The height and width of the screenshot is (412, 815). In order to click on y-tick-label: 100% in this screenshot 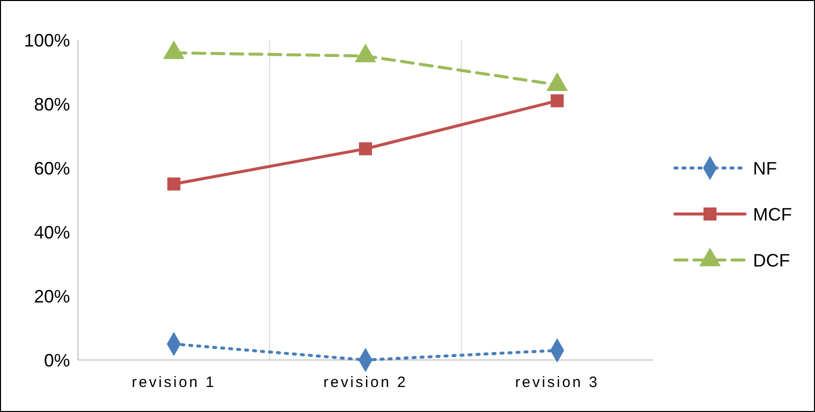, I will do `click(47, 40)`.